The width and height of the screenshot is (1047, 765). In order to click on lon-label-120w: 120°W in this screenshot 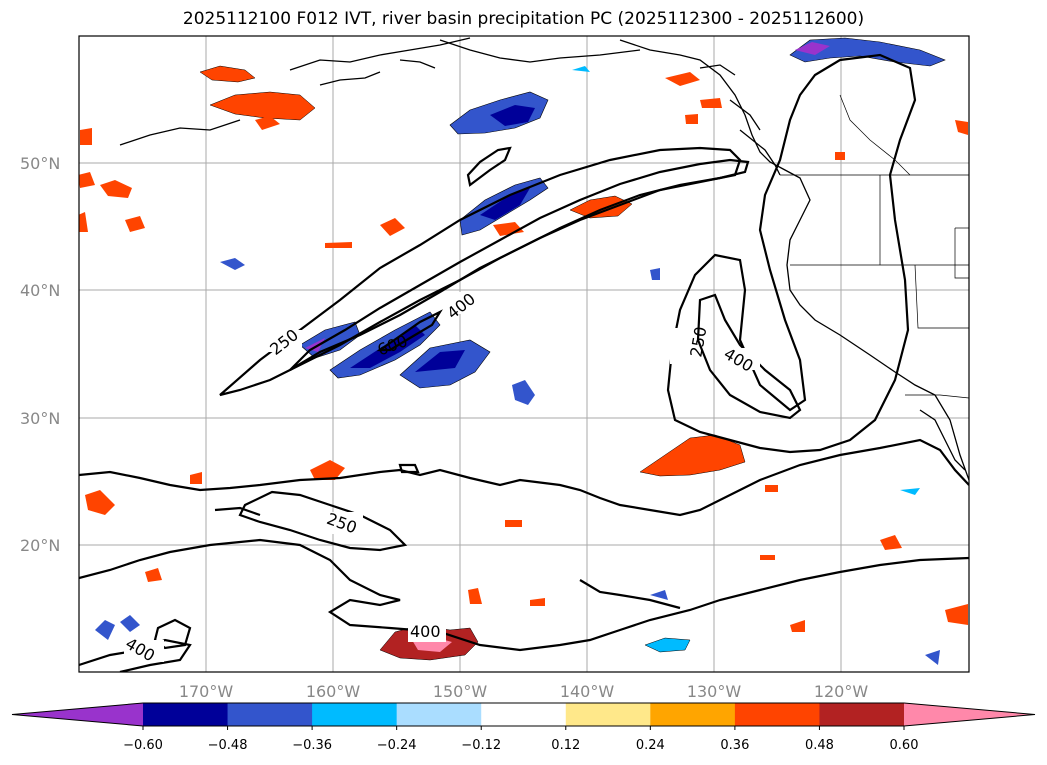, I will do `click(841, 691)`.